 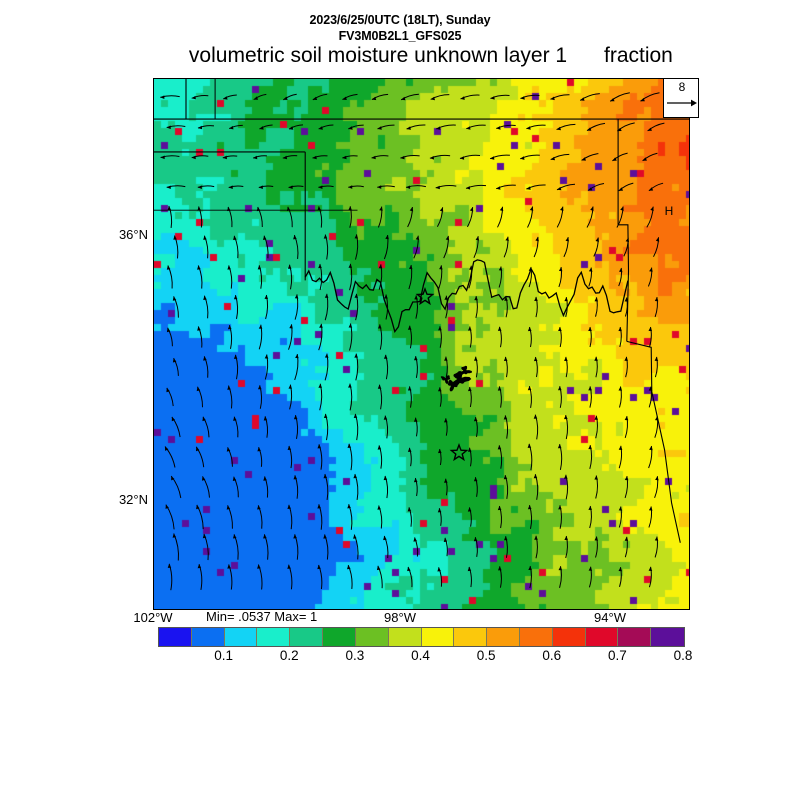 What do you see at coordinates (351, 397) in the screenshot?
I see `wind-vector` at bounding box center [351, 397].